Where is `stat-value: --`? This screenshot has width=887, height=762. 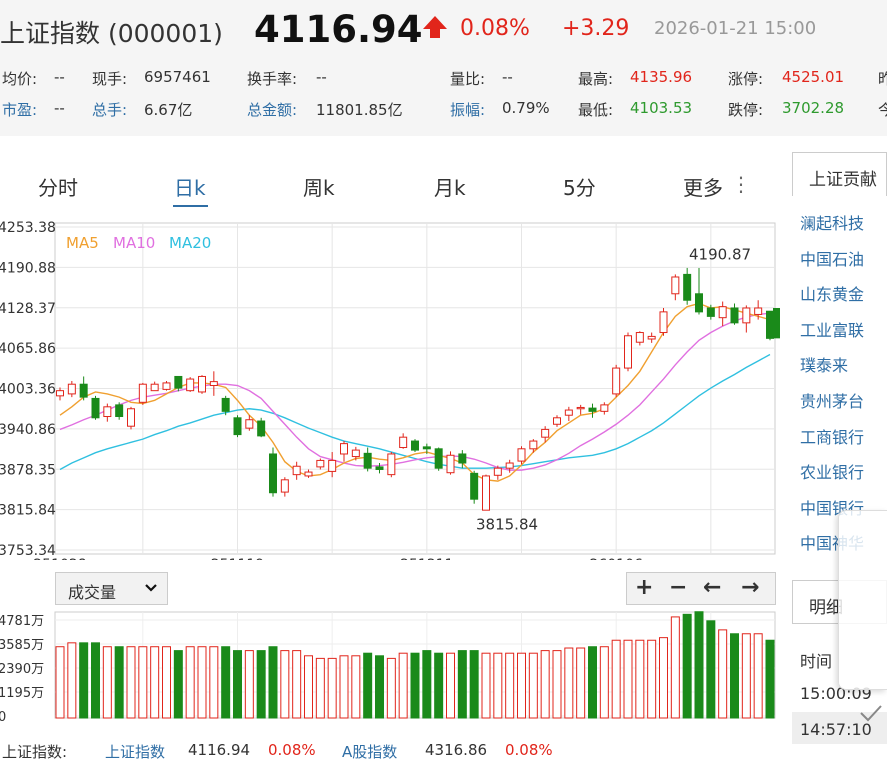 stat-value: -- is located at coordinates (507, 77).